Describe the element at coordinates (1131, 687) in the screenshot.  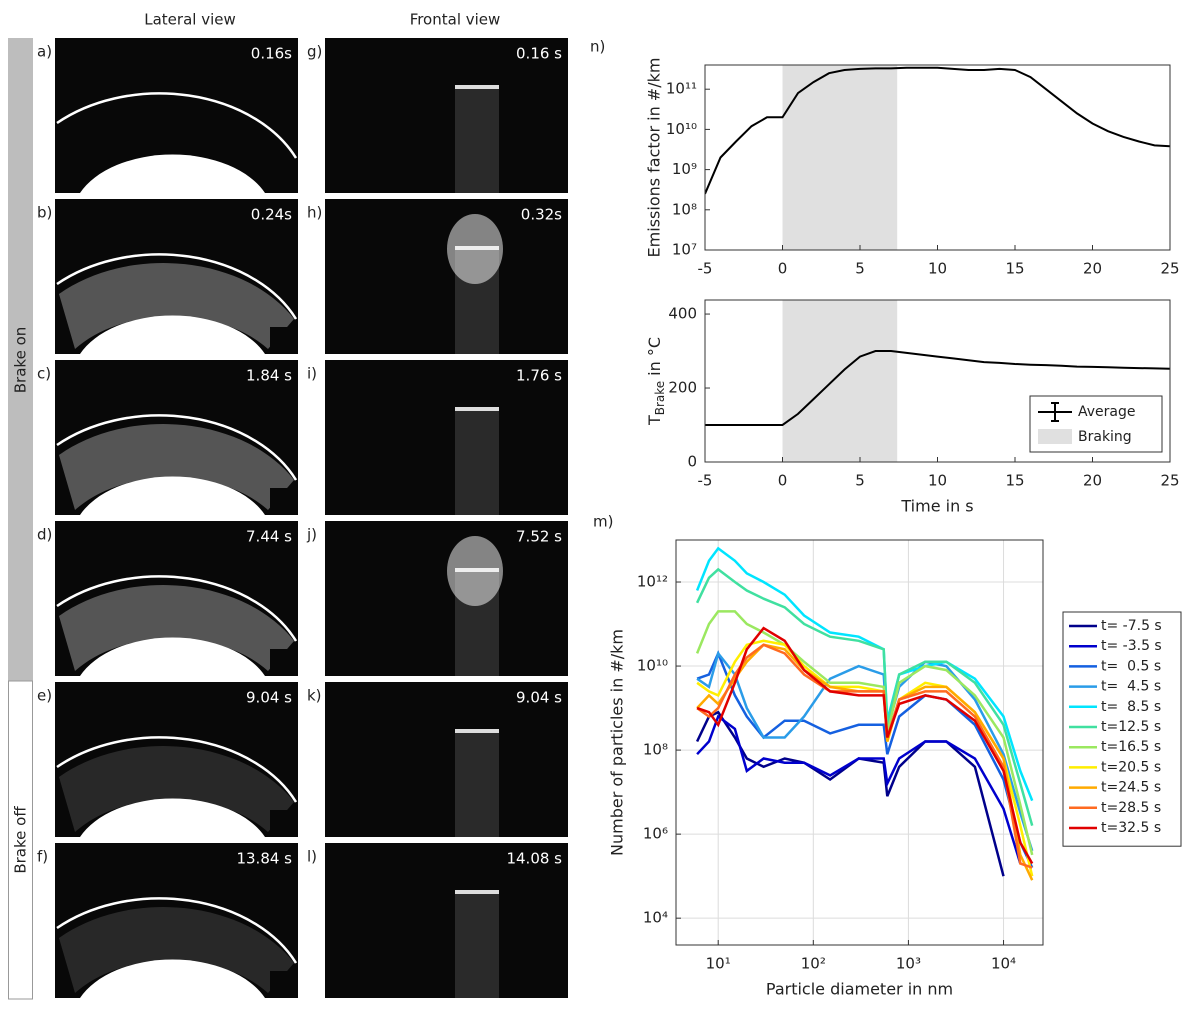
I see `legend-label: t= 4.5 s` at that location.